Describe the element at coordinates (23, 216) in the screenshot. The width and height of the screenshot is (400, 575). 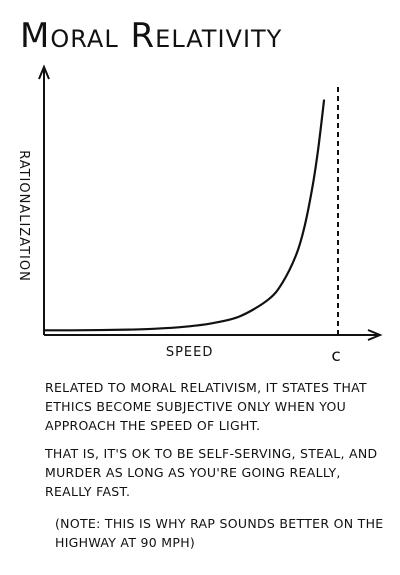
I see `y-axis-label: RATIONALIZATION` at that location.